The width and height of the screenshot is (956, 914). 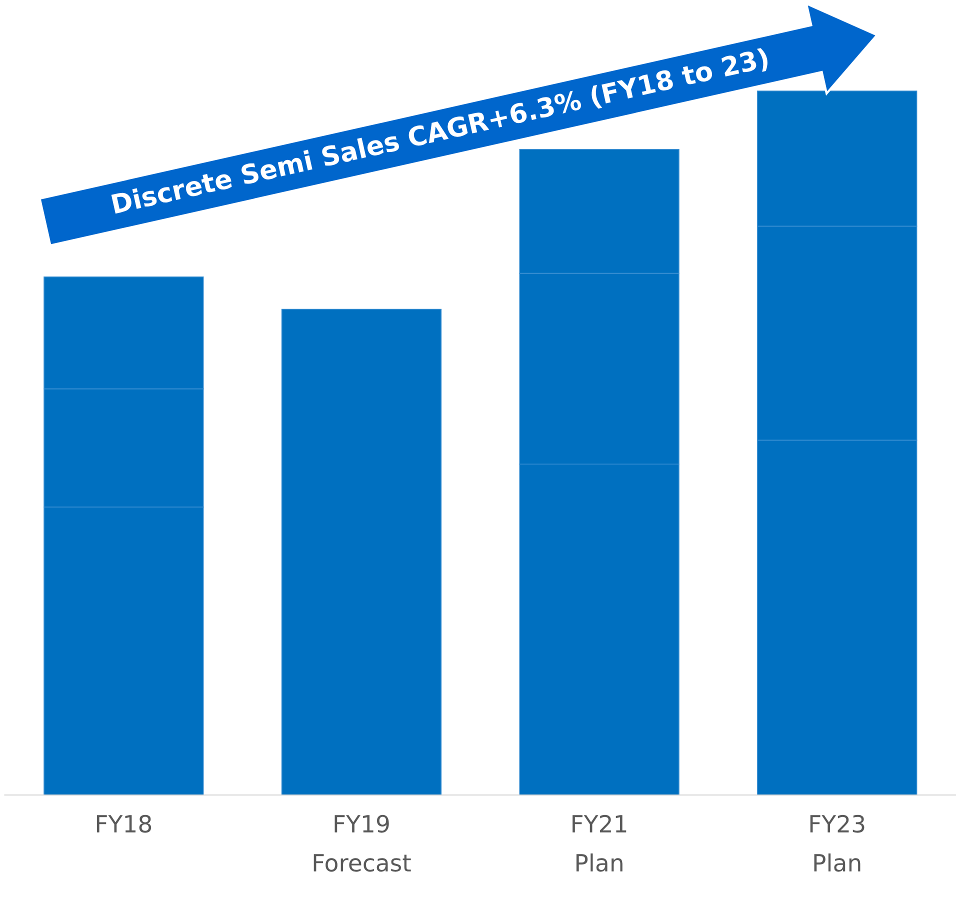 What do you see at coordinates (361, 551) in the screenshot?
I see `bar` at bounding box center [361, 551].